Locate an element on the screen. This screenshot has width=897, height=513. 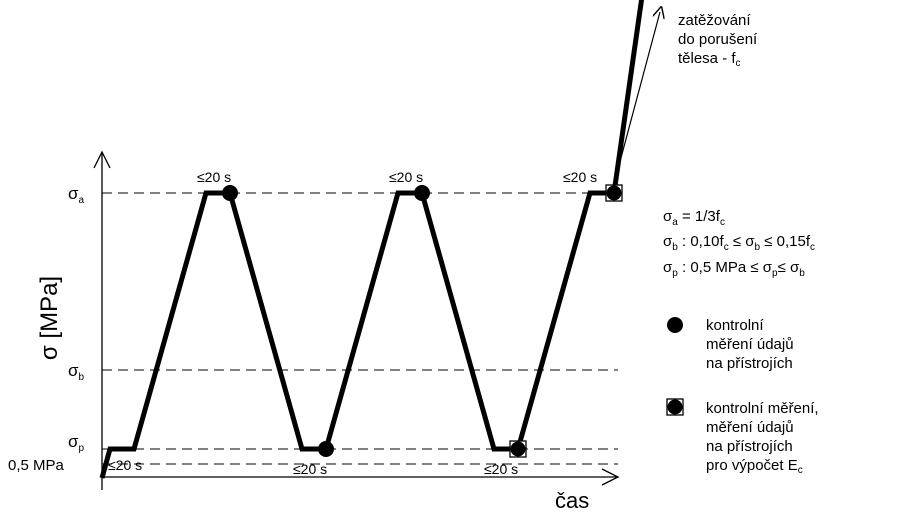
x-axis-label: čas is located at coordinates (572, 500).